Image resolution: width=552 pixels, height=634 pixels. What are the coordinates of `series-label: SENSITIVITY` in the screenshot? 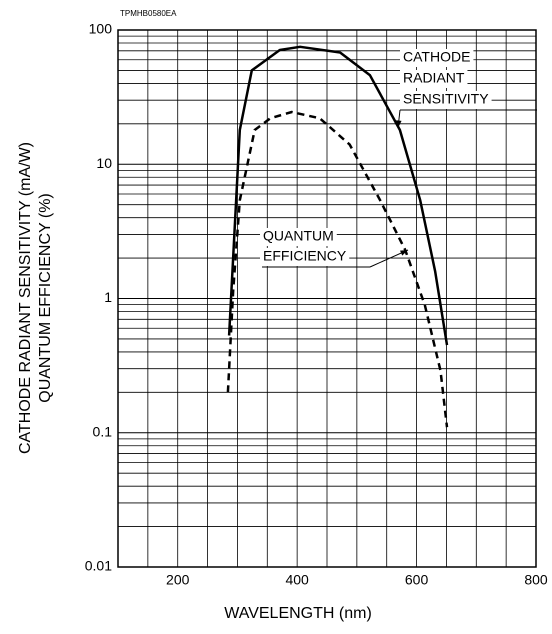 It's located at (446, 99).